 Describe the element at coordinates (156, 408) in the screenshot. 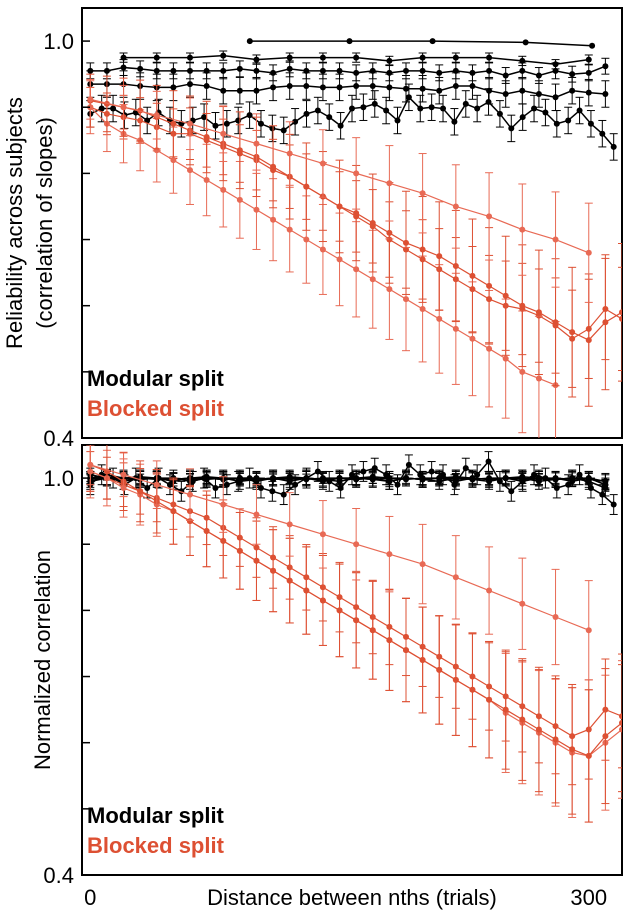

I see `legend-item: Blocked split` at that location.